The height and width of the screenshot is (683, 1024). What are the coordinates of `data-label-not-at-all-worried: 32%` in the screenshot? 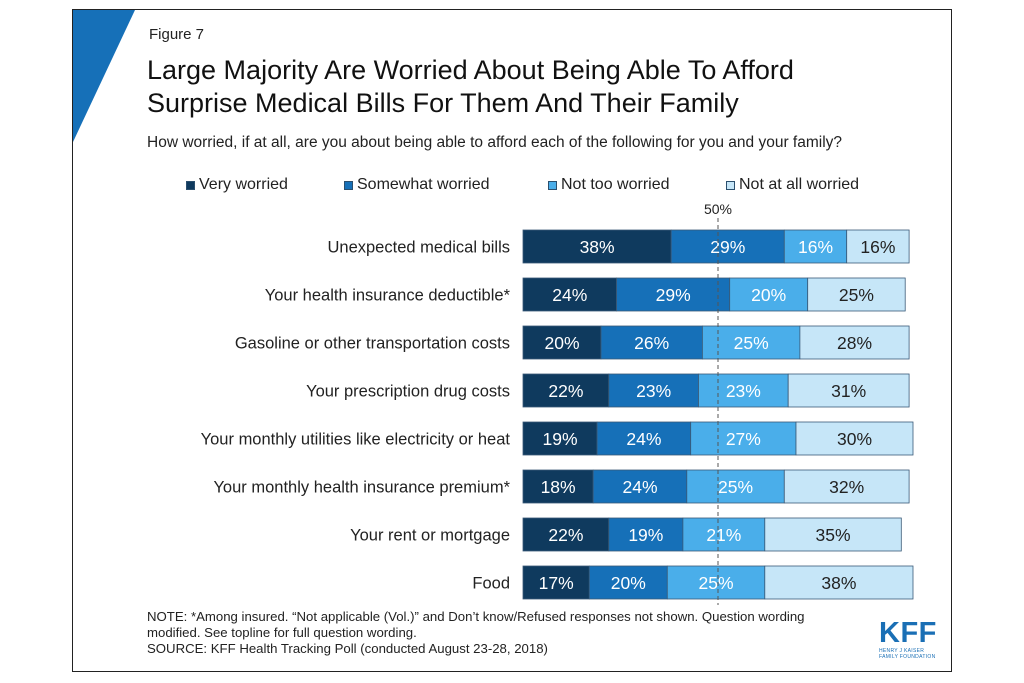 It's located at (846, 487).